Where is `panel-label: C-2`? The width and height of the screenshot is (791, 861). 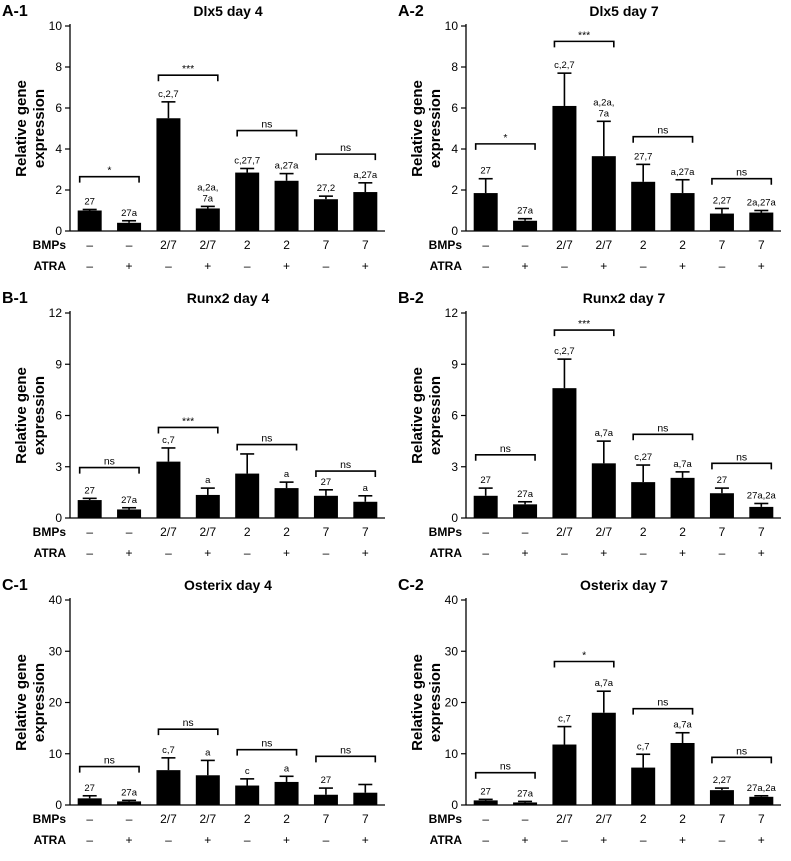 panel-label: C-2 is located at coordinates (411, 585).